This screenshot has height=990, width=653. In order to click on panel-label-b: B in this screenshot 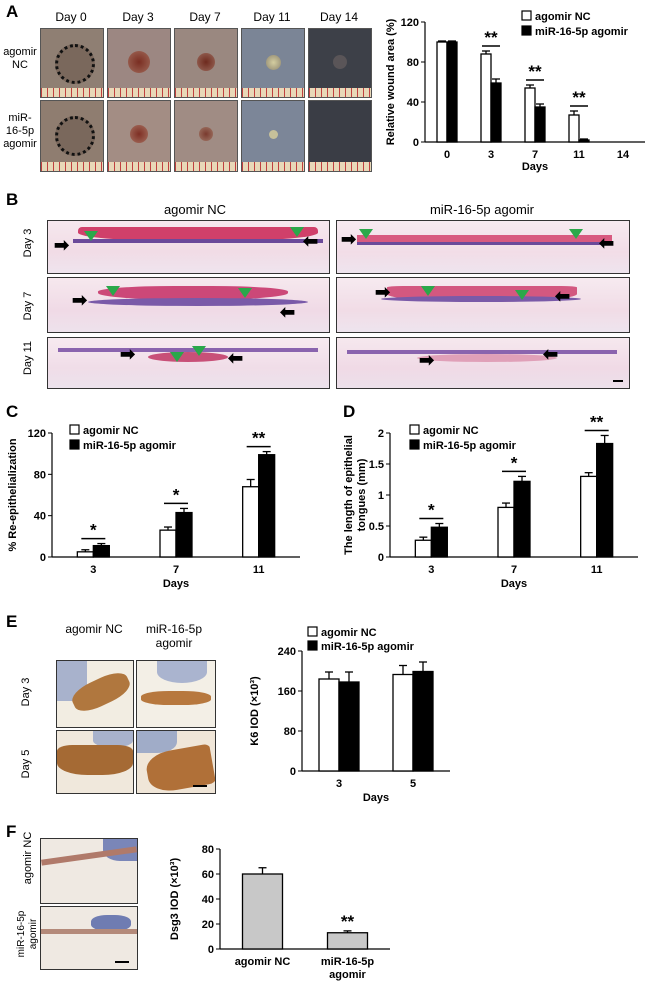, I will do `click(12, 199)`.